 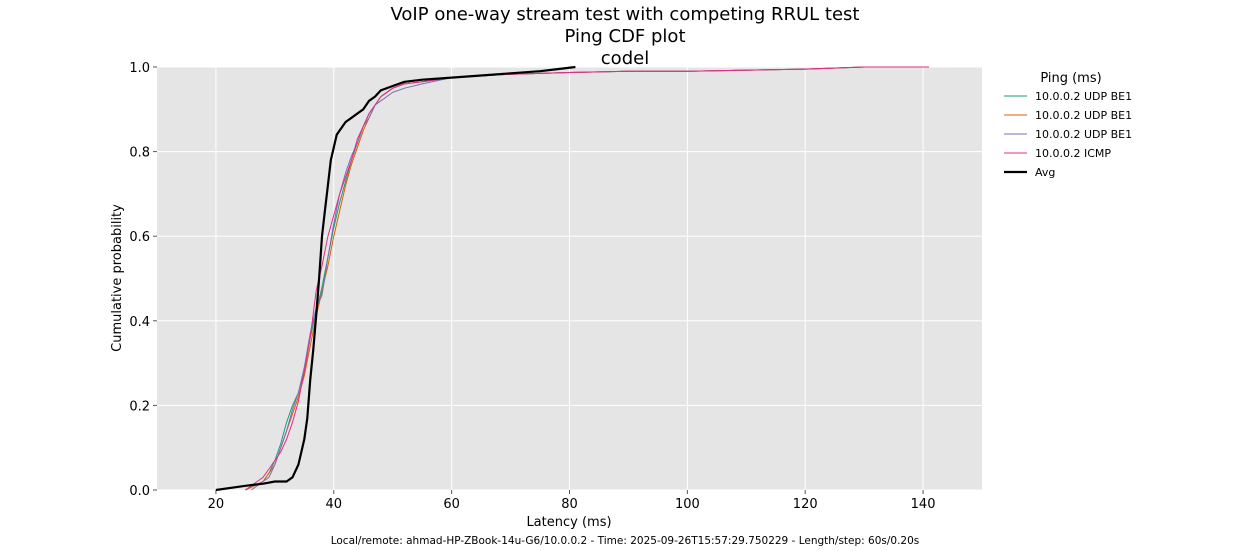 What do you see at coordinates (117, 278) in the screenshot?
I see `y-axis-label: Cumulative probability` at bounding box center [117, 278].